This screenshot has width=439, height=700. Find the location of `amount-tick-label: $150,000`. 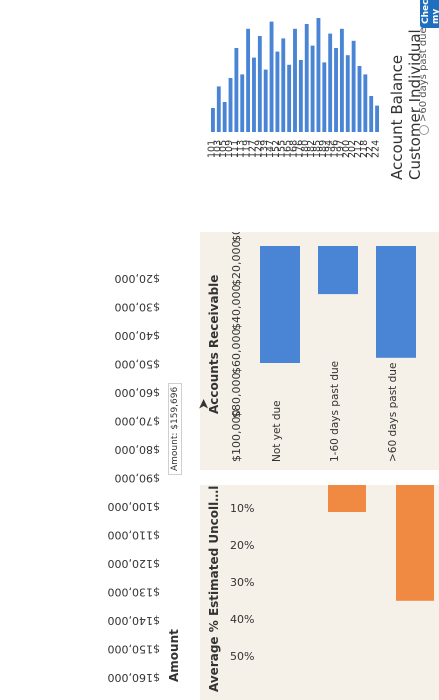

amount-tick-label: $150,000 is located at coordinates (134, 649).